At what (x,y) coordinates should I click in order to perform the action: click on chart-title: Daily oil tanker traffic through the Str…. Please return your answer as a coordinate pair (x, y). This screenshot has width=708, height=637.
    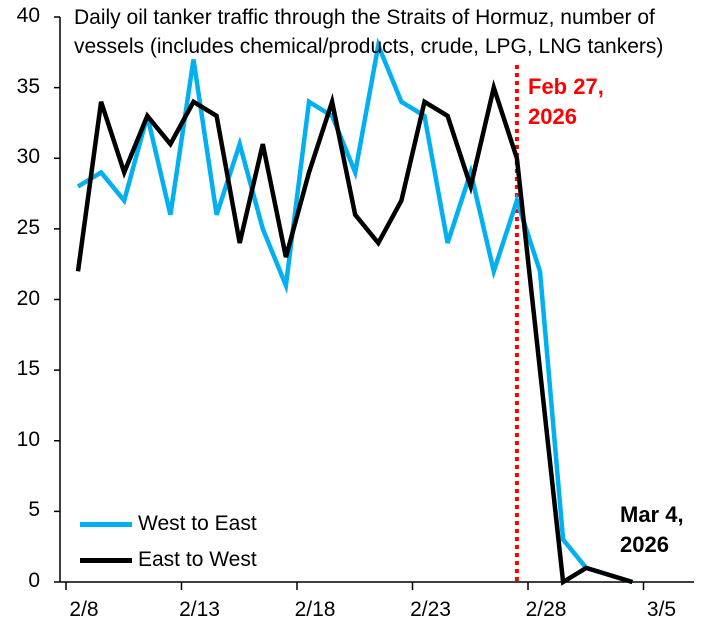
    Looking at the image, I should click on (369, 32).